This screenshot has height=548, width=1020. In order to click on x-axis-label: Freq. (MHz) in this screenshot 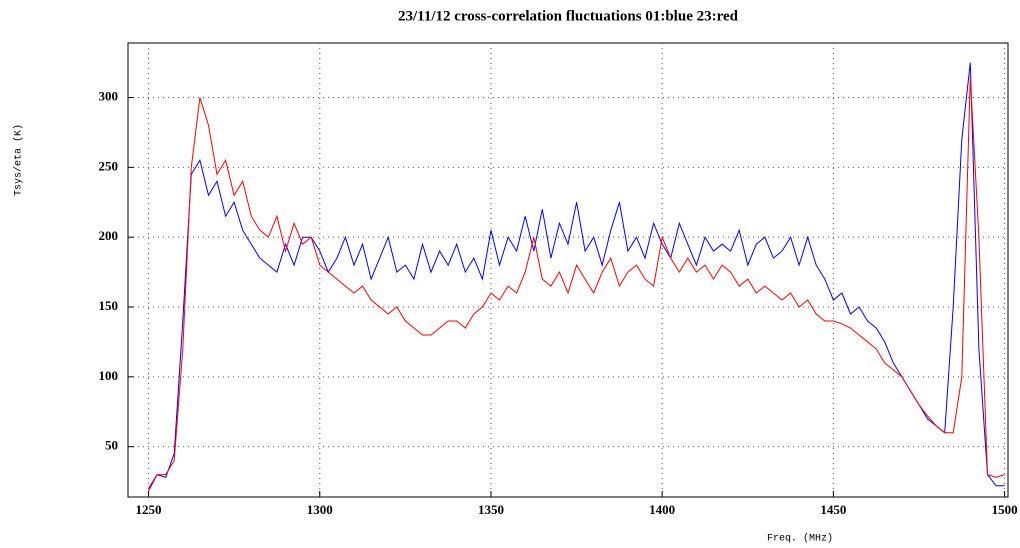, I will do `click(800, 539)`.